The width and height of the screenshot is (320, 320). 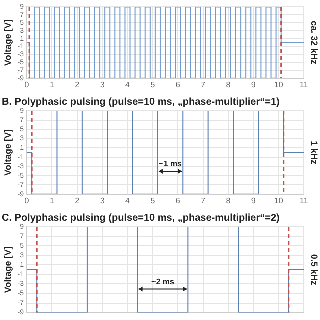 What do you see at coordinates (315, 152) in the screenshot?
I see `y2-axis-title: 1 kHz` at bounding box center [315, 152].